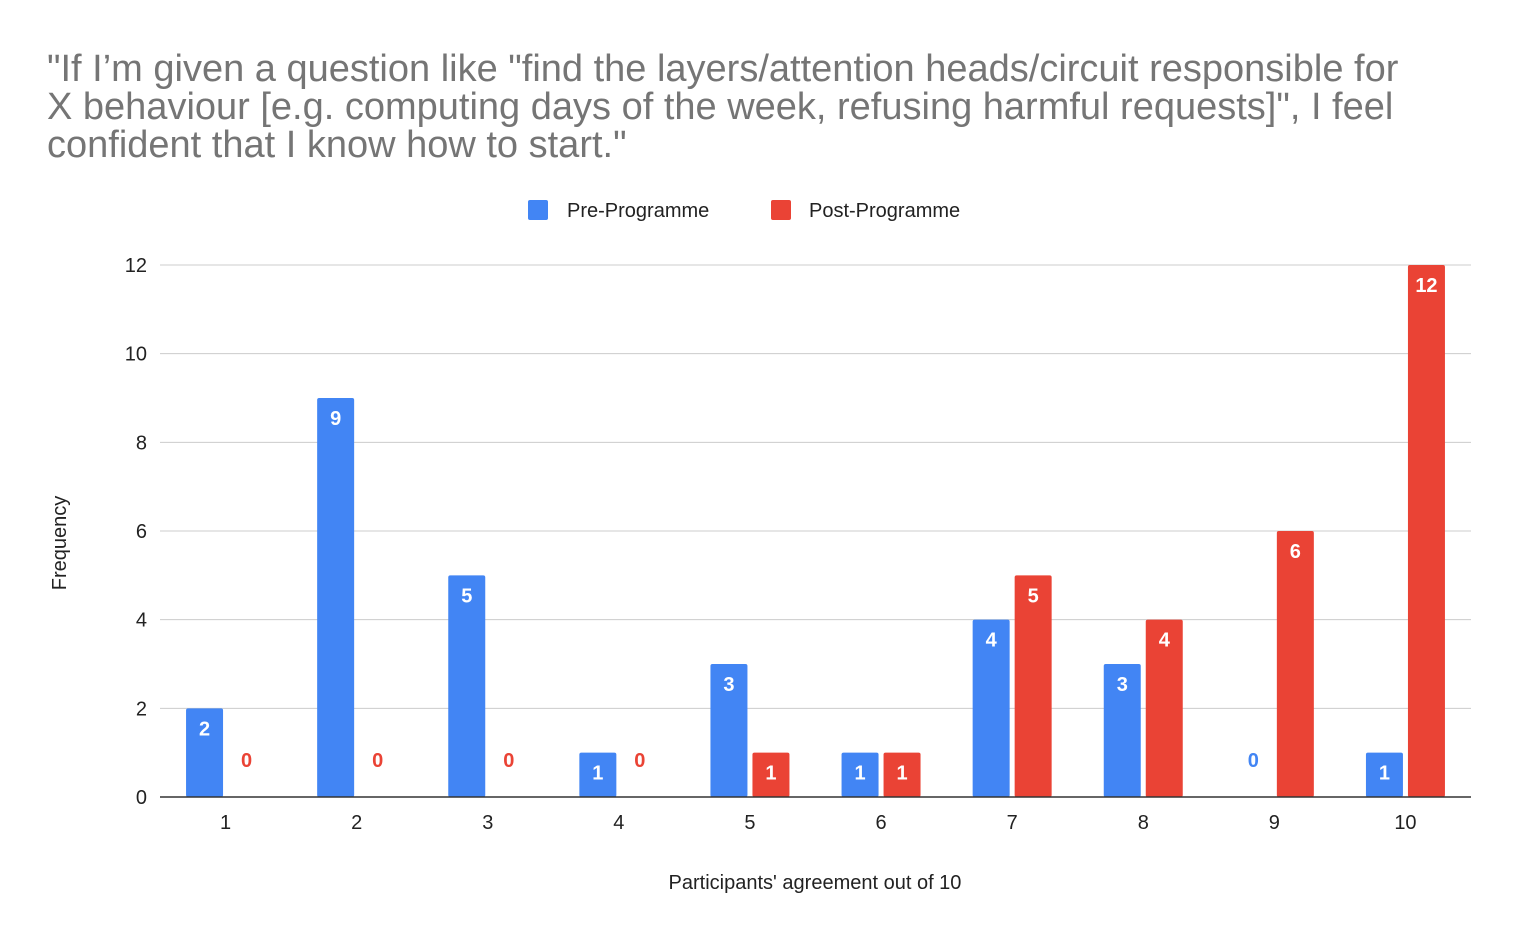  Describe the element at coordinates (1143, 823) in the screenshot. I see `x-tick-label: 8` at that location.